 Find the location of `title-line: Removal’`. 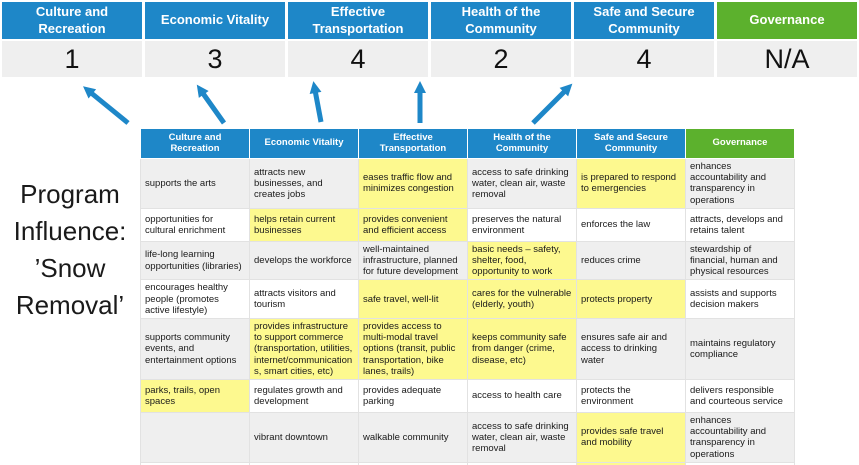

title-line: Removal’ is located at coordinates (70, 305).